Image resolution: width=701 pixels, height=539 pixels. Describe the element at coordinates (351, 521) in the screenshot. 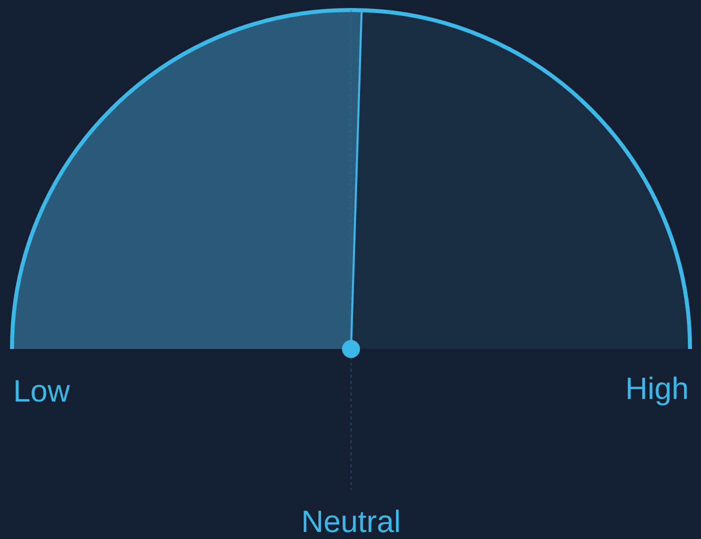

I see `text: Neutral` at that location.